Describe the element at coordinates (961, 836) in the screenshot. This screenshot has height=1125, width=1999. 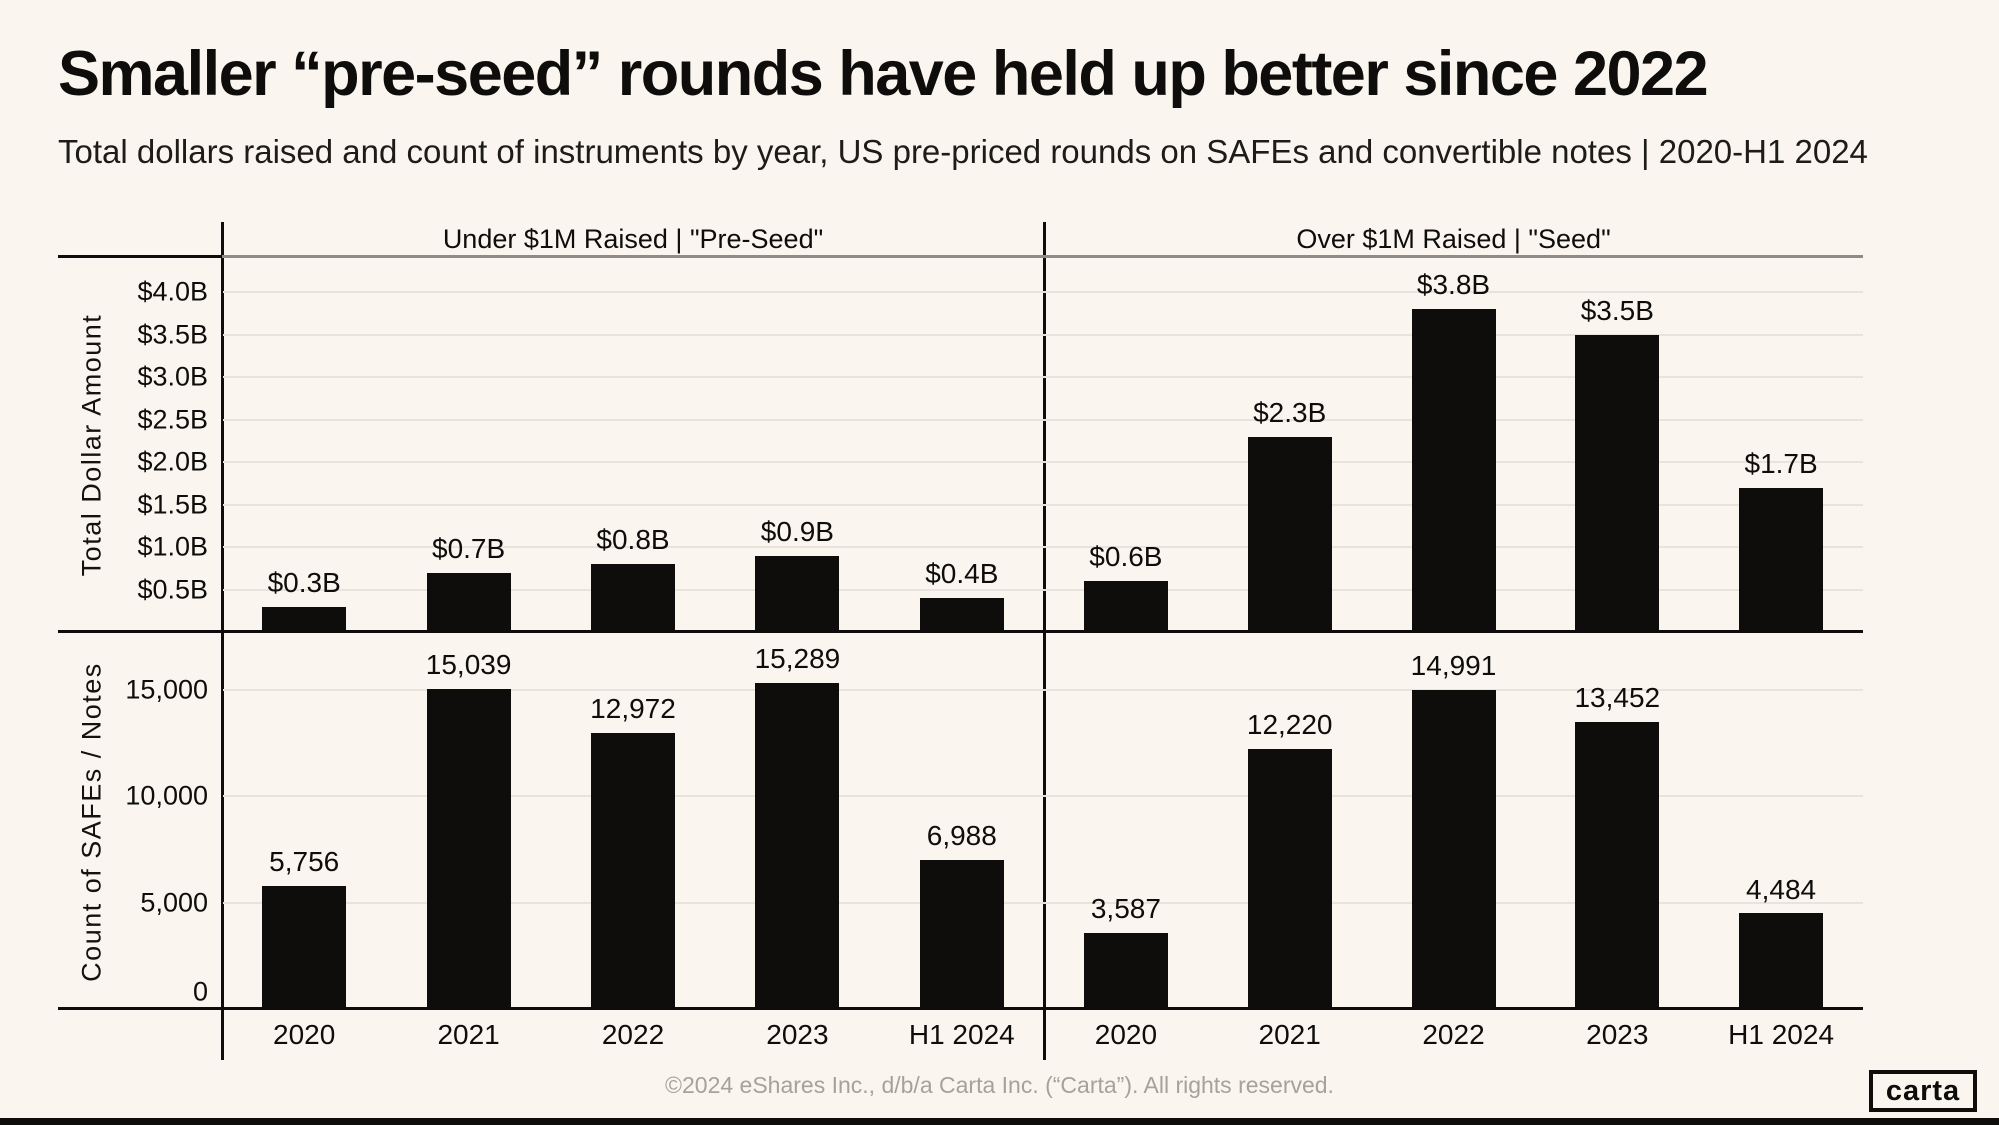
I see `bar-value-label: 6,988` at that location.